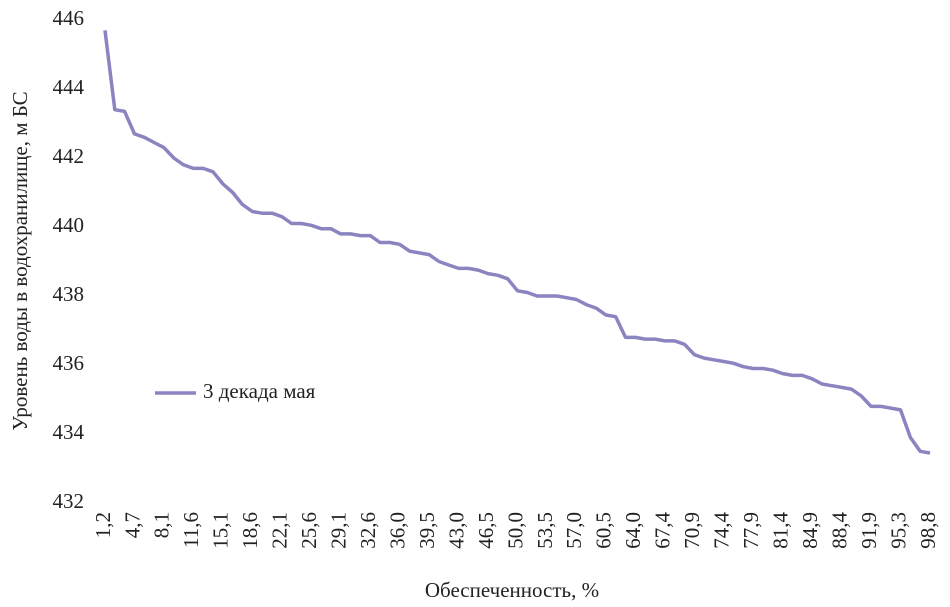 The width and height of the screenshot is (950, 607). Describe the element at coordinates (751, 530) in the screenshot. I see `x-tick-label: 77,9` at that location.